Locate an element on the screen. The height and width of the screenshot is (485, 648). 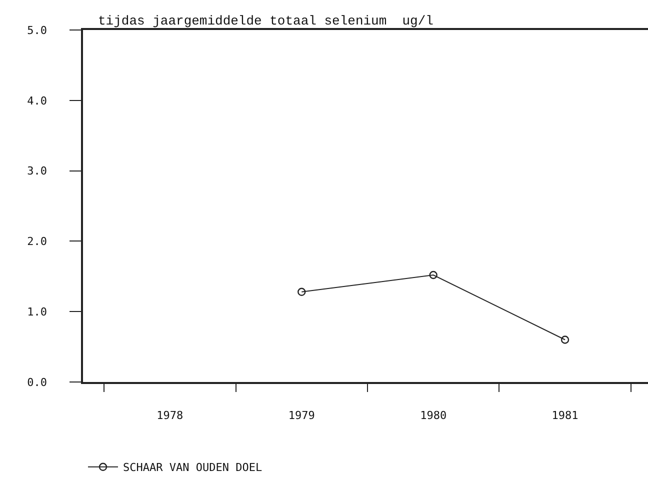
y-tick-label: 5.0 is located at coordinates (37, 30).